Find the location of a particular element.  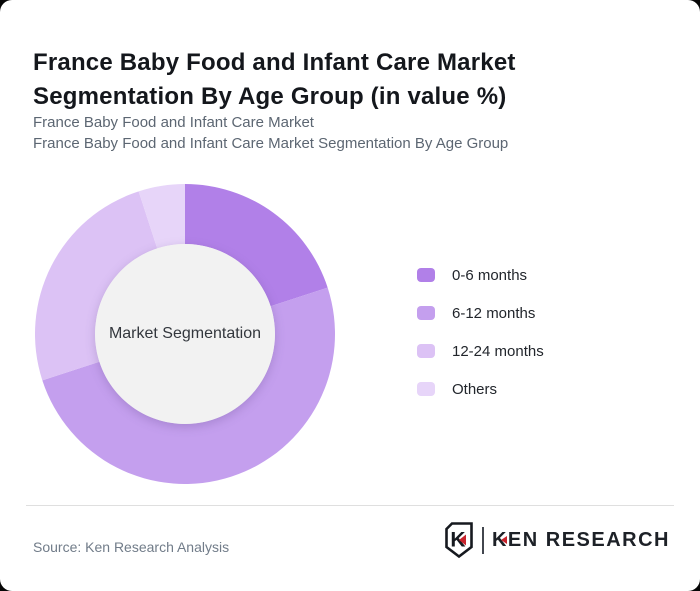

legend-item-6-12-months: 6-12 months is located at coordinates (480, 313).